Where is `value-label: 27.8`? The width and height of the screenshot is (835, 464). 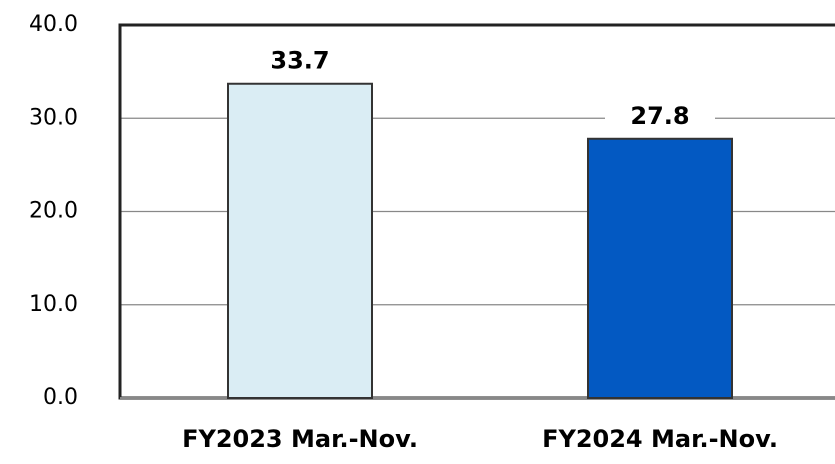 value-label: 27.8 is located at coordinates (659, 116).